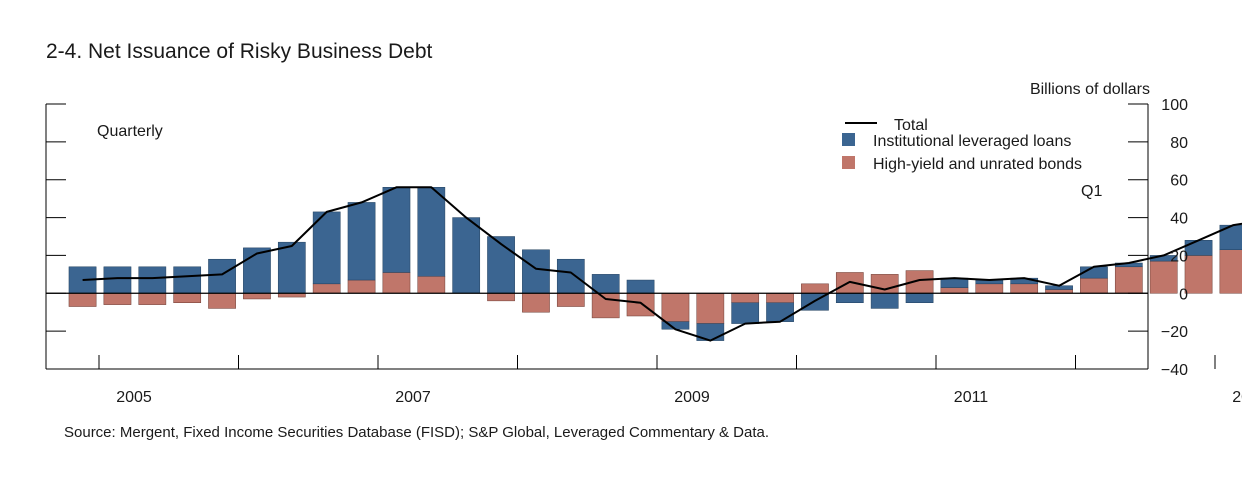 This screenshot has height=482, width=1242. What do you see at coordinates (134, 397) in the screenshot?
I see `x-tick-label: 2005` at bounding box center [134, 397].